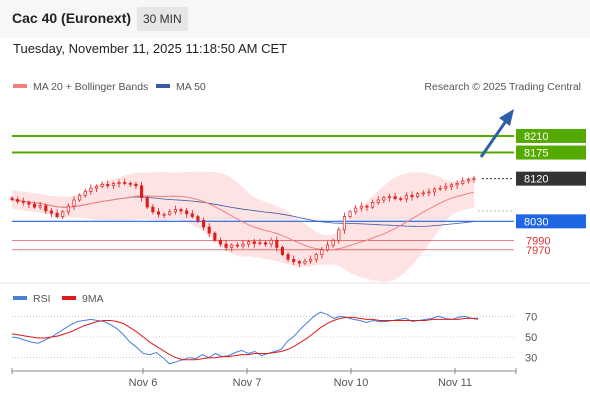 This screenshot has width=590, height=400. I want to click on header-bar: Cac 40 (Euronext) 30 MIN, so click(295, 19).